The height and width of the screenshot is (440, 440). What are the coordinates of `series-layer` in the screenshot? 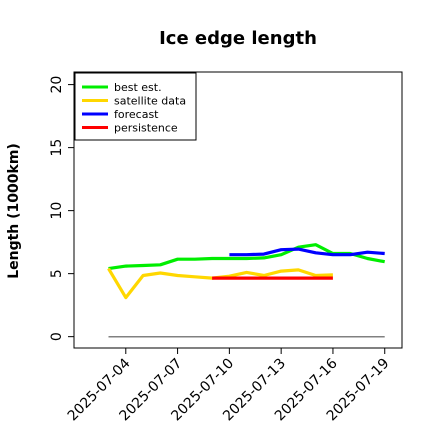 It's located at (246, 290).